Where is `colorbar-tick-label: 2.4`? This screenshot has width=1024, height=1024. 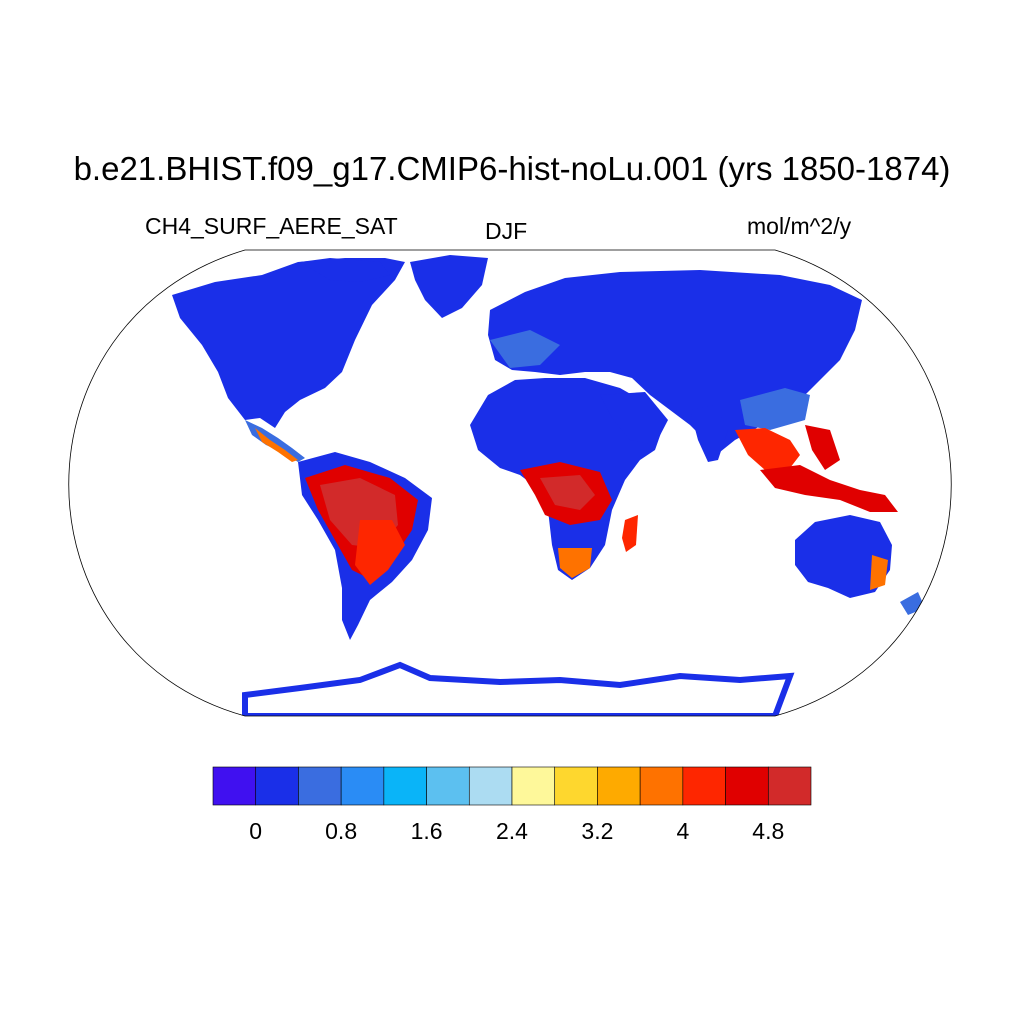 colorbar-tick-label: 2.4 is located at coordinates (512, 831).